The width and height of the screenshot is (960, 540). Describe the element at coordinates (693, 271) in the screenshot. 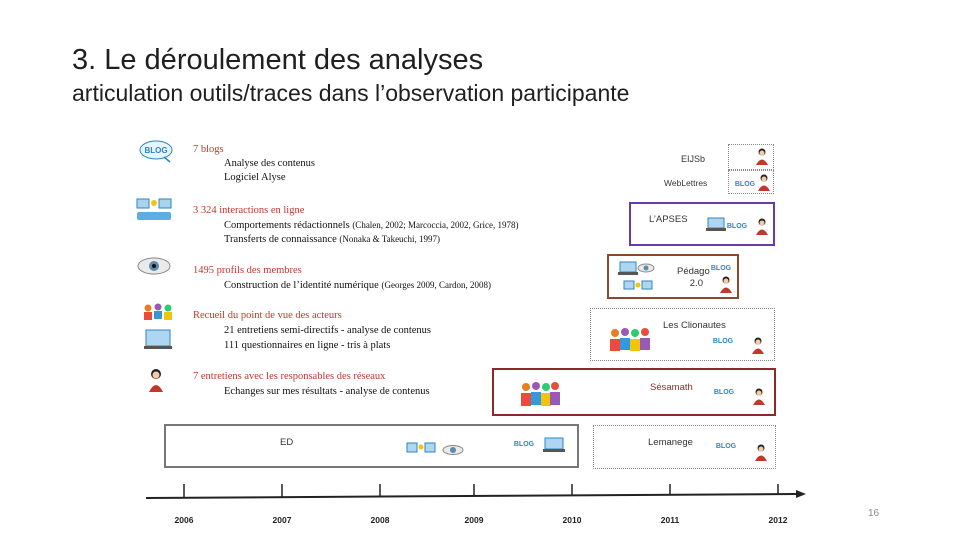

I see `pedago-name-line1: Pédago` at that location.